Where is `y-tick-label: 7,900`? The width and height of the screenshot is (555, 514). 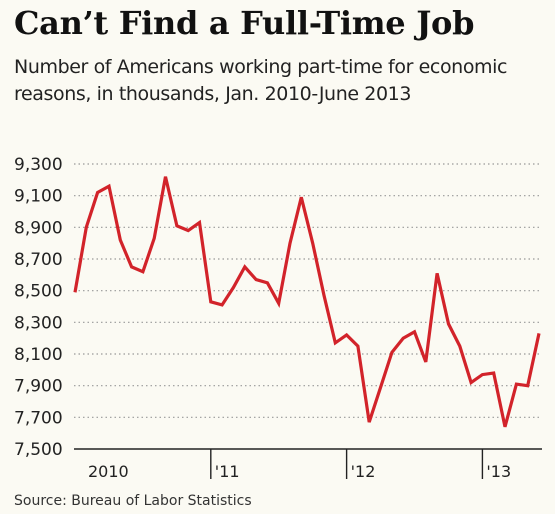
y-tick-label: 7,900 is located at coordinates (38, 387).